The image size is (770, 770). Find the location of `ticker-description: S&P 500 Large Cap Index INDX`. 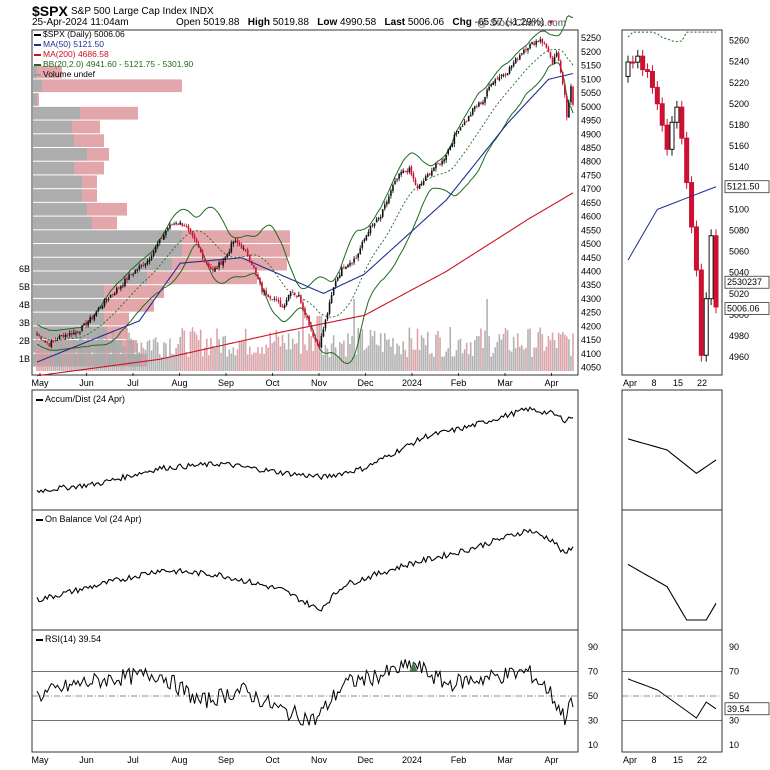

ticker-description: S&P 500 Large Cap Index INDX is located at coordinates (142, 11).